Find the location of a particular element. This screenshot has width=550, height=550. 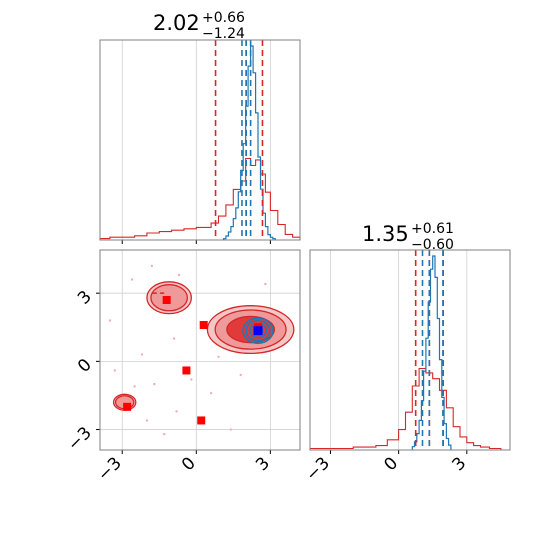

title-param1-median: 2.02 is located at coordinates (176, 23).